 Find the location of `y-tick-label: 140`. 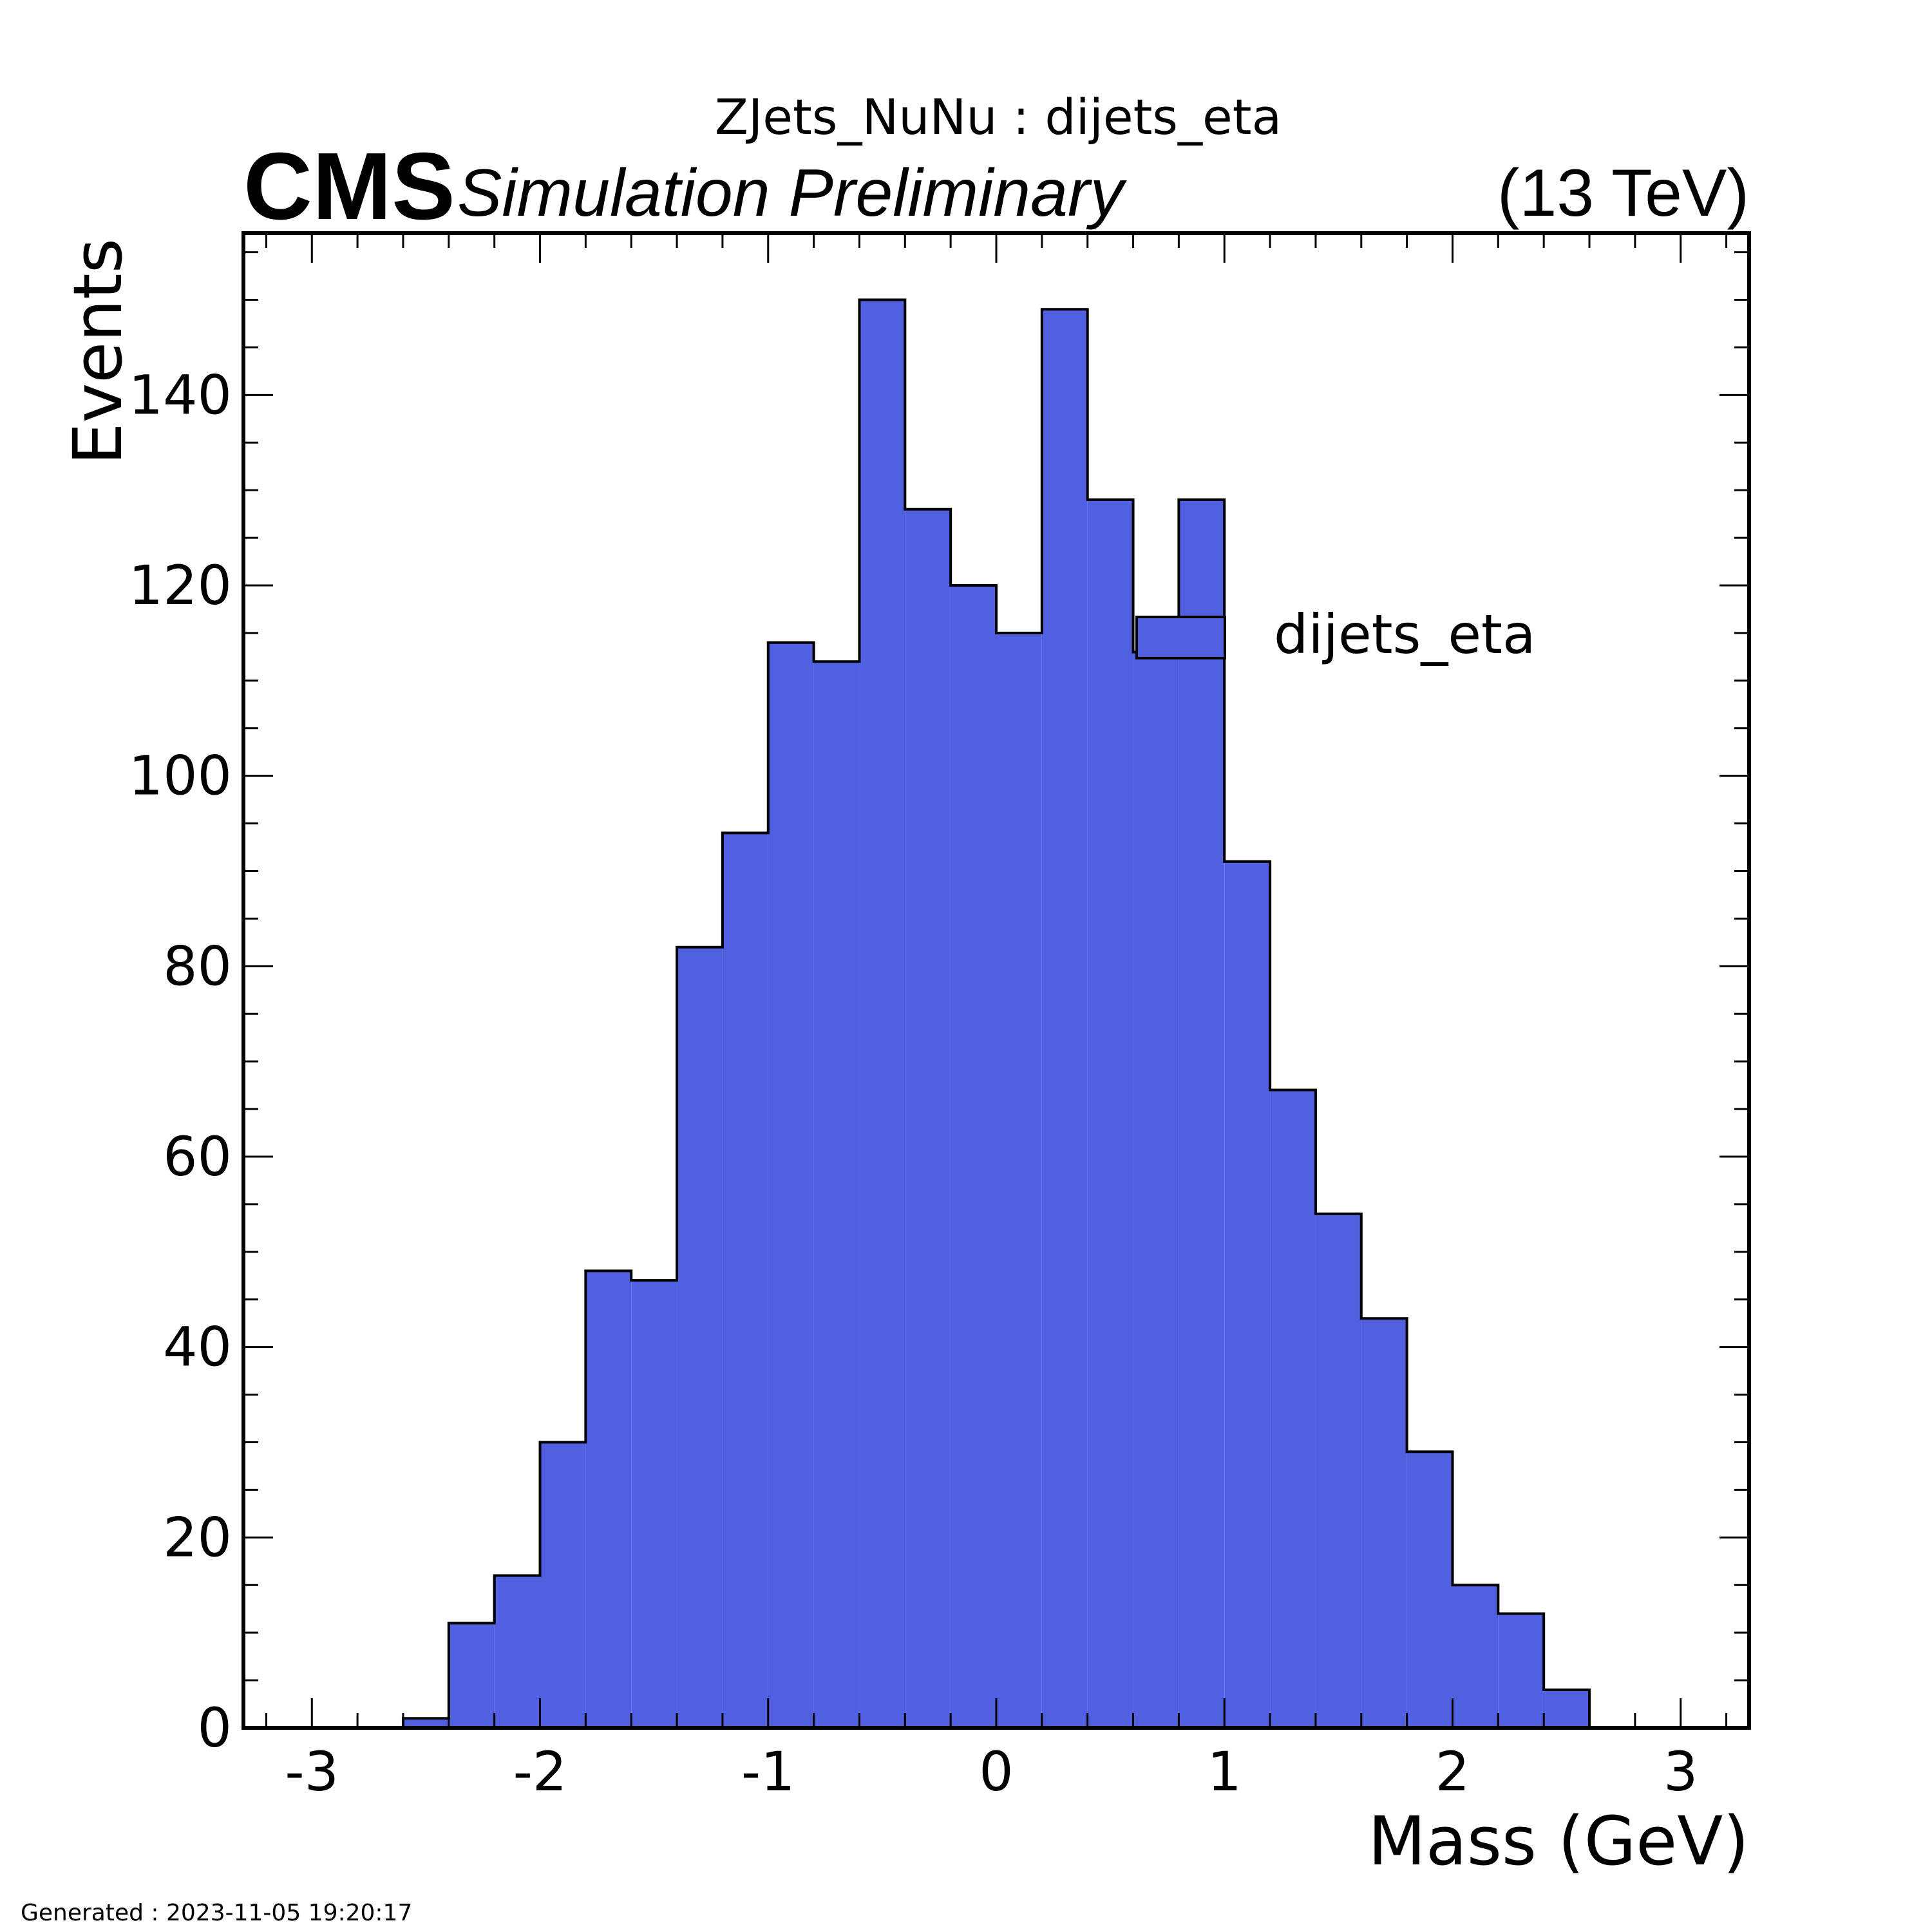

y-tick-label: 140 is located at coordinates (181, 395).